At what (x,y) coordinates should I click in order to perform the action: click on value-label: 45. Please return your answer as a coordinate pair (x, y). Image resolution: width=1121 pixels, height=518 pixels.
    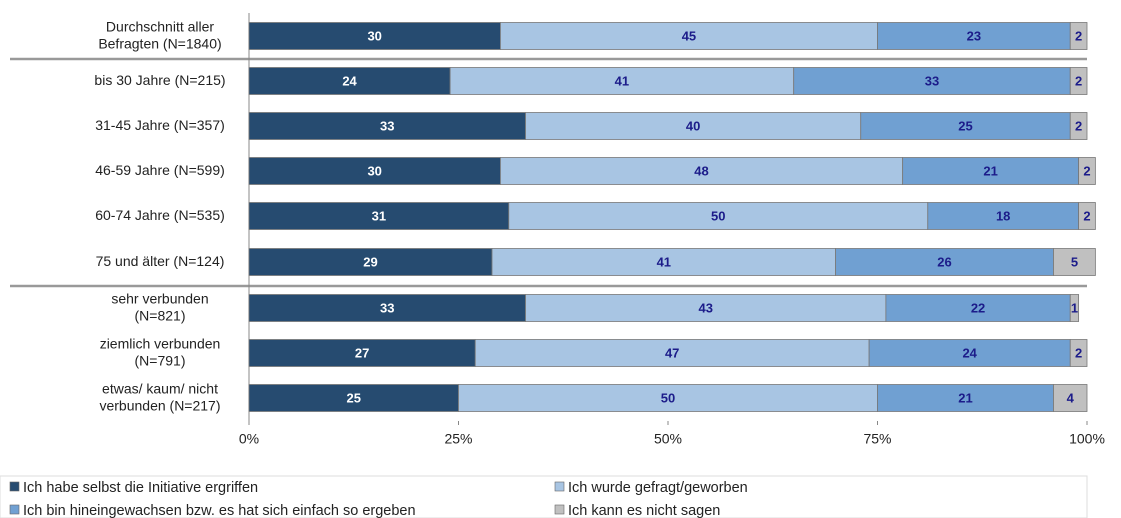
    Looking at the image, I should click on (689, 35).